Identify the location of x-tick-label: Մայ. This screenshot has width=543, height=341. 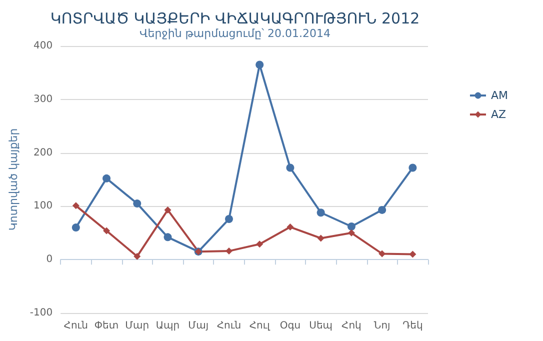
(198, 326).